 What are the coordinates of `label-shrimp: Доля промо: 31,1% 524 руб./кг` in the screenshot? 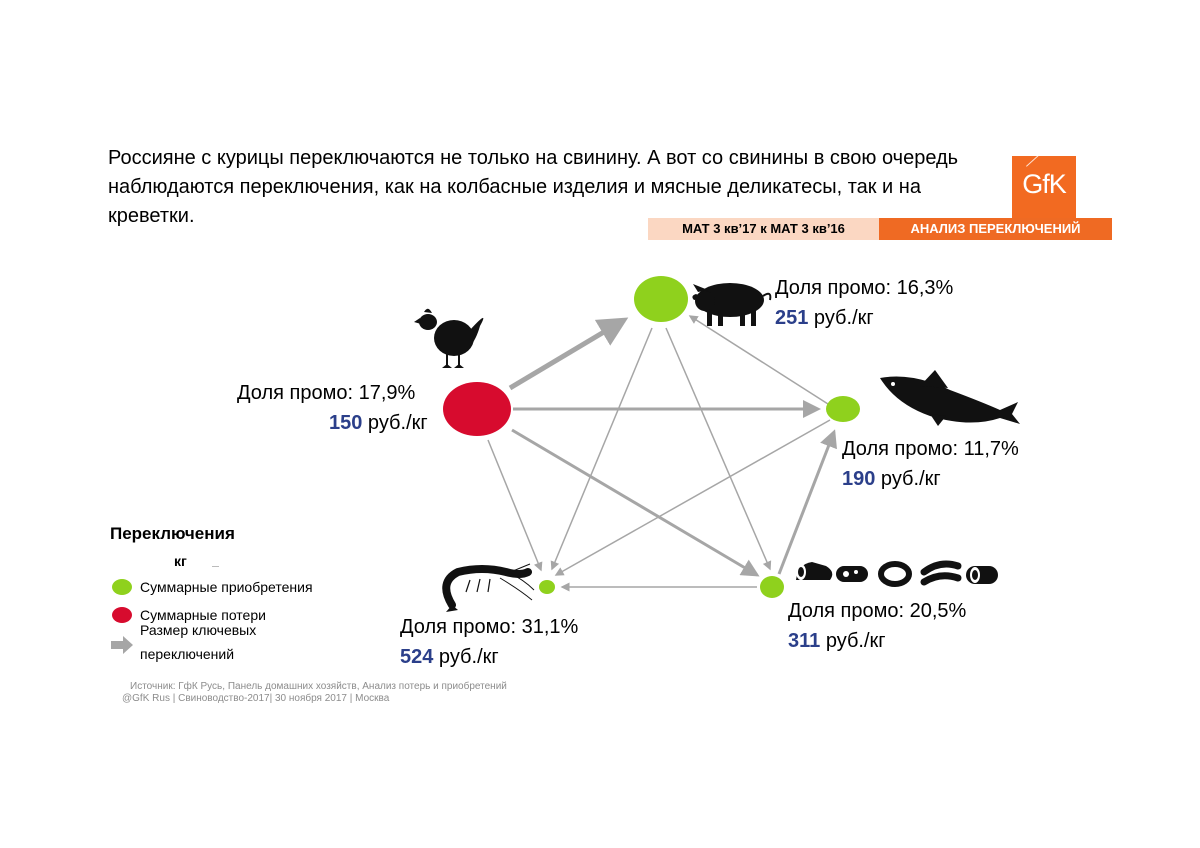 It's located at (489, 642).